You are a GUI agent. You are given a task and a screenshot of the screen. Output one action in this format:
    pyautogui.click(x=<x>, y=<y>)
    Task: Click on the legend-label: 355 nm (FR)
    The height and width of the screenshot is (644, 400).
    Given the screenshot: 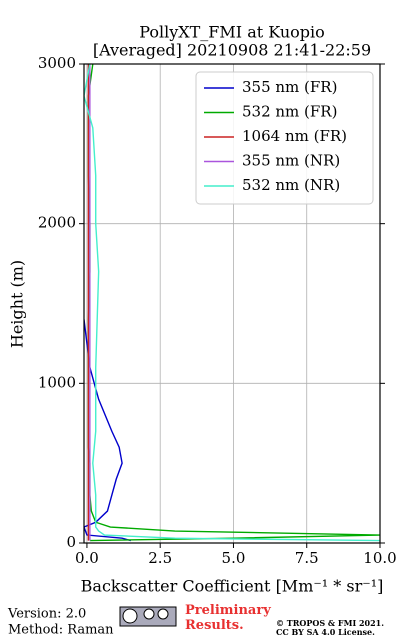 What is the action you would take?
    pyautogui.click(x=289, y=87)
    